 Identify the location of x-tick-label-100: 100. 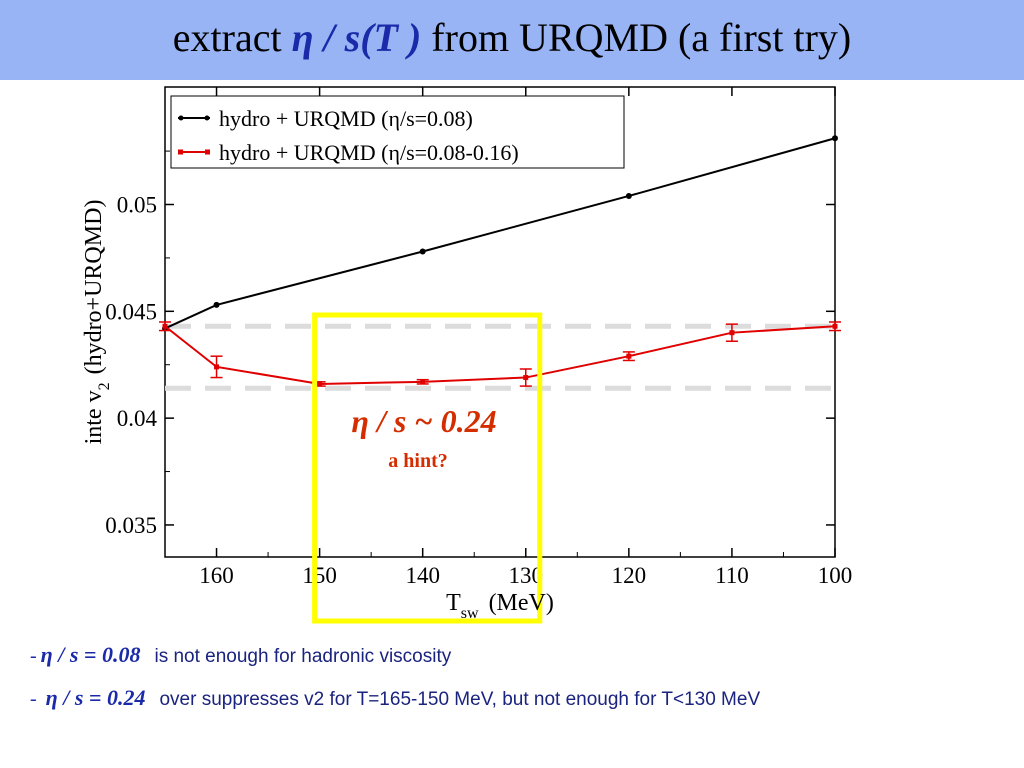
(835, 575).